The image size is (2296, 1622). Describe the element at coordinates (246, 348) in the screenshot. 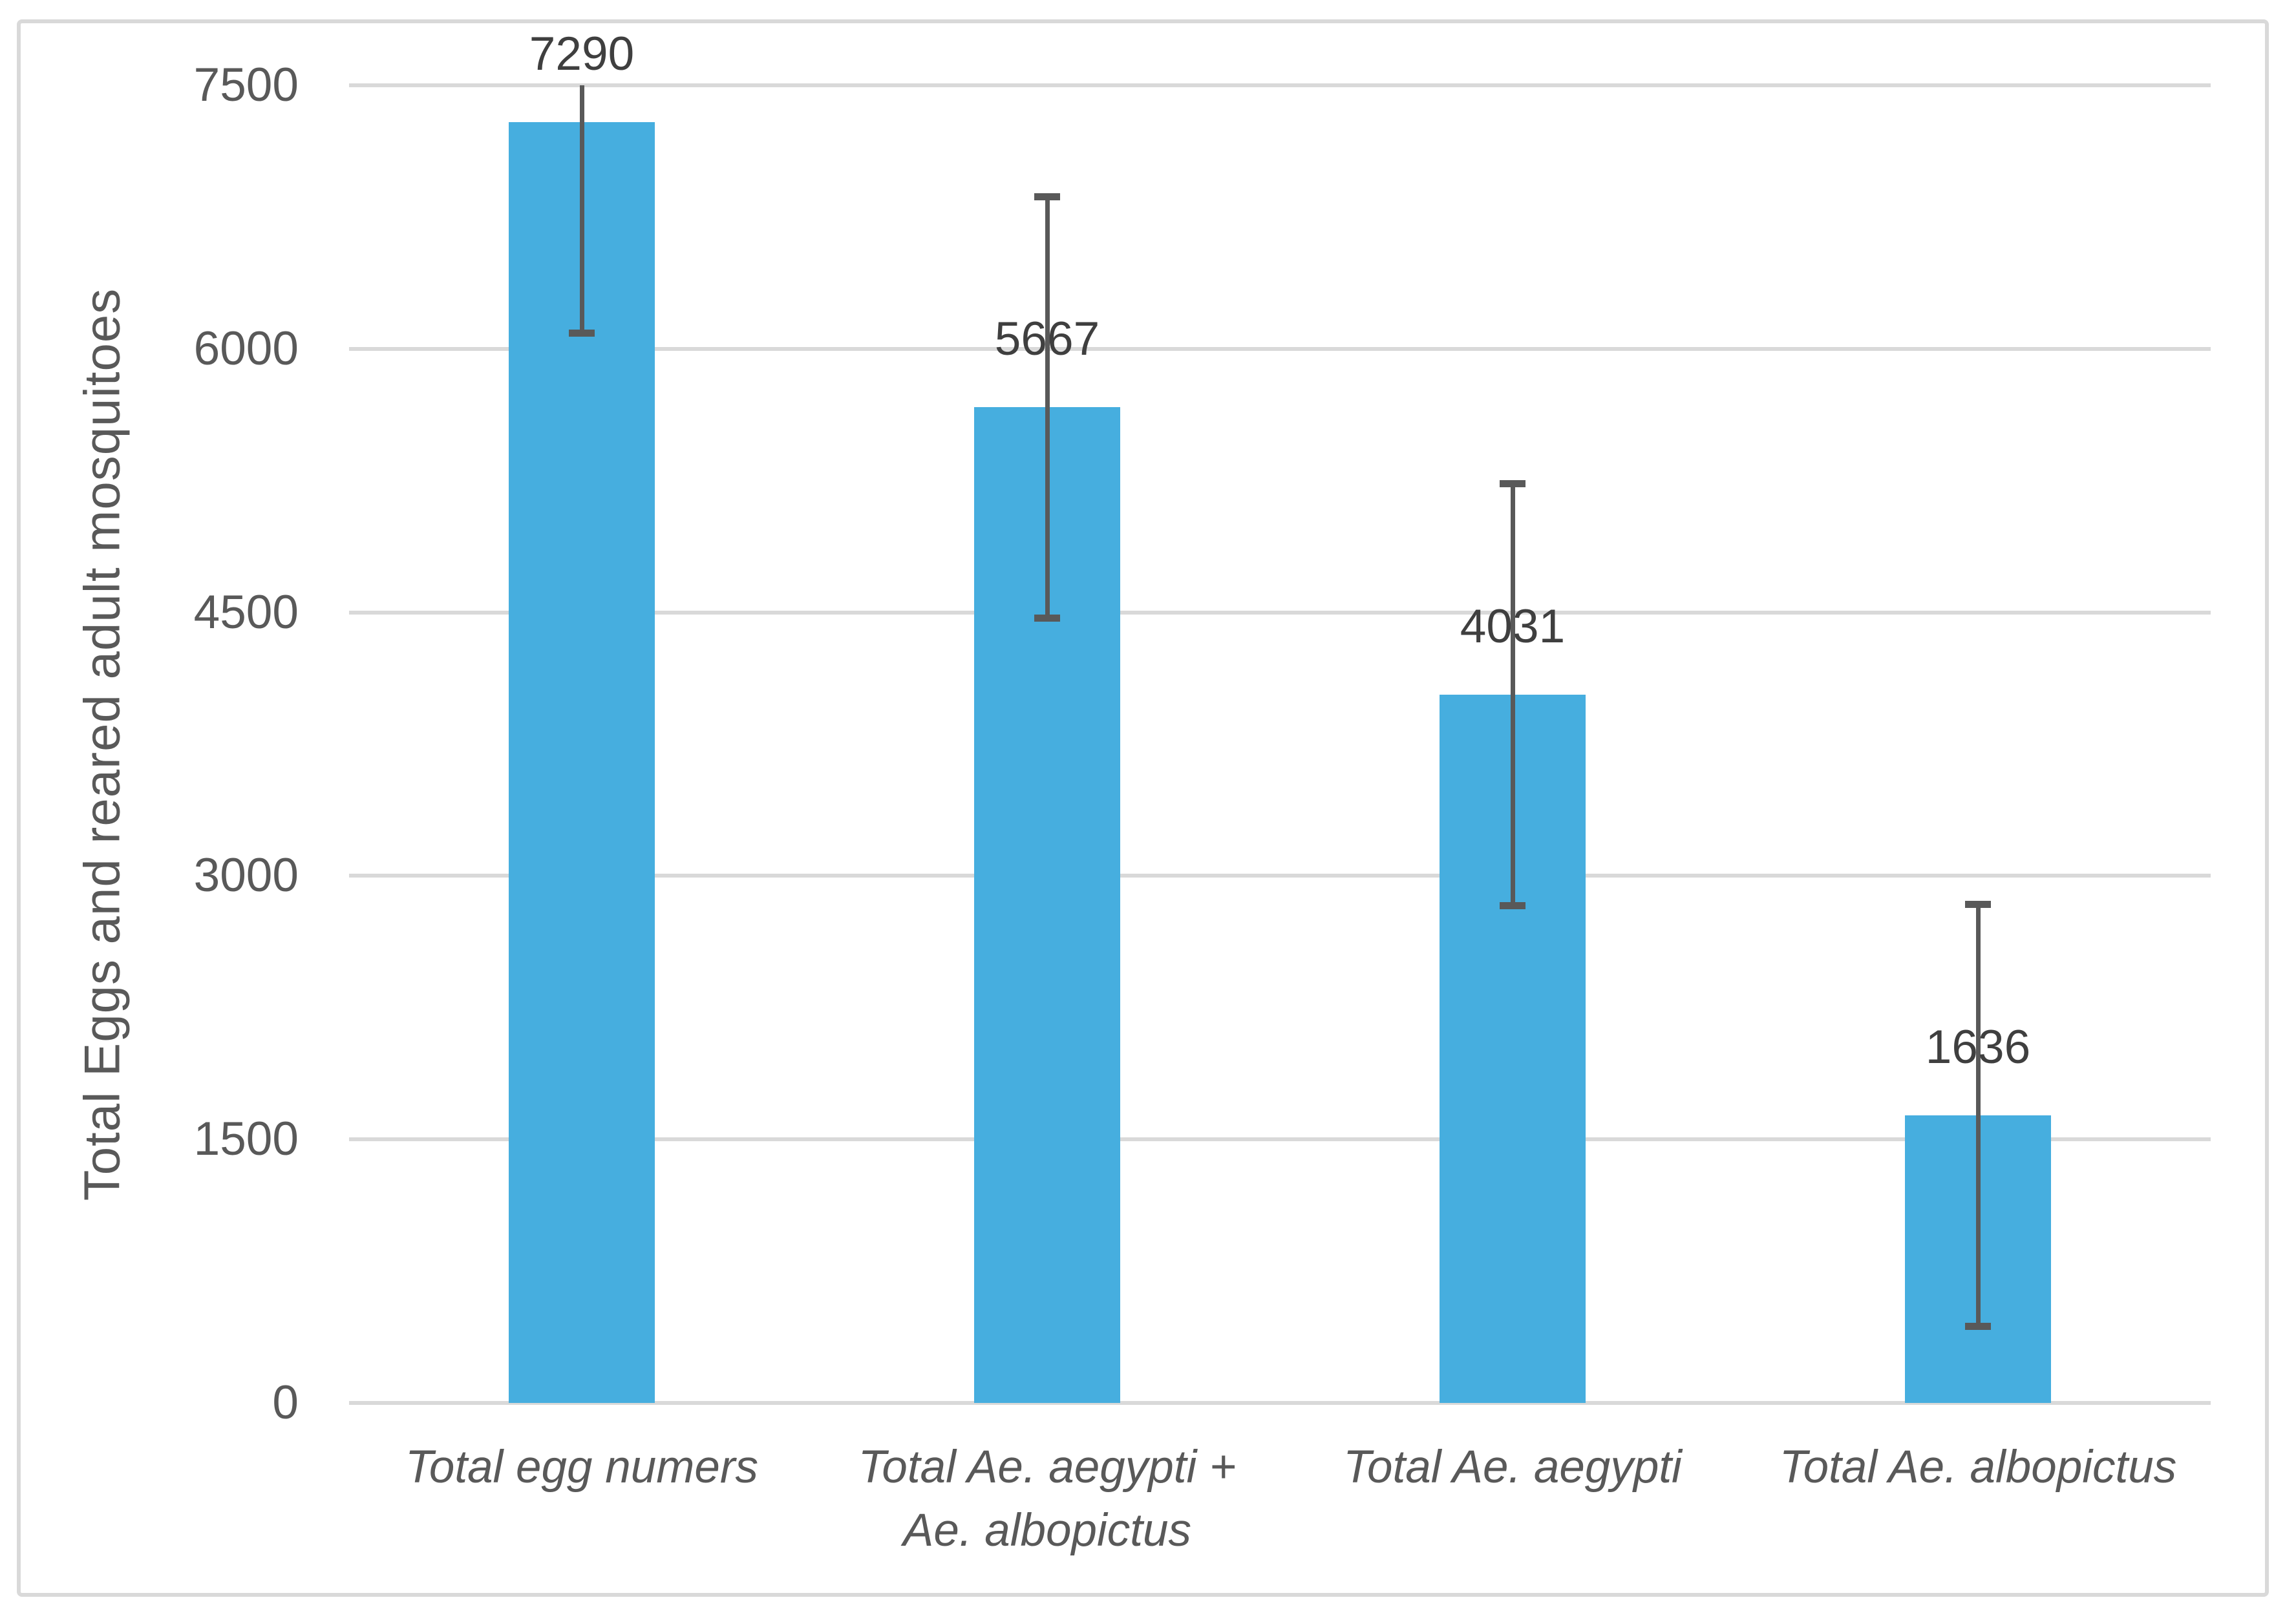

I see `y-tick-label-6000: 6000` at that location.